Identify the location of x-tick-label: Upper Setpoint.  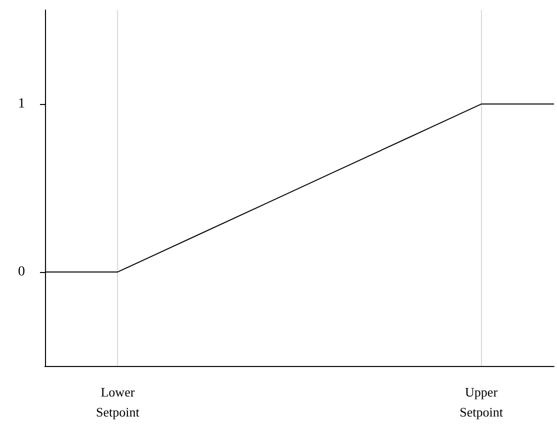
(482, 402).